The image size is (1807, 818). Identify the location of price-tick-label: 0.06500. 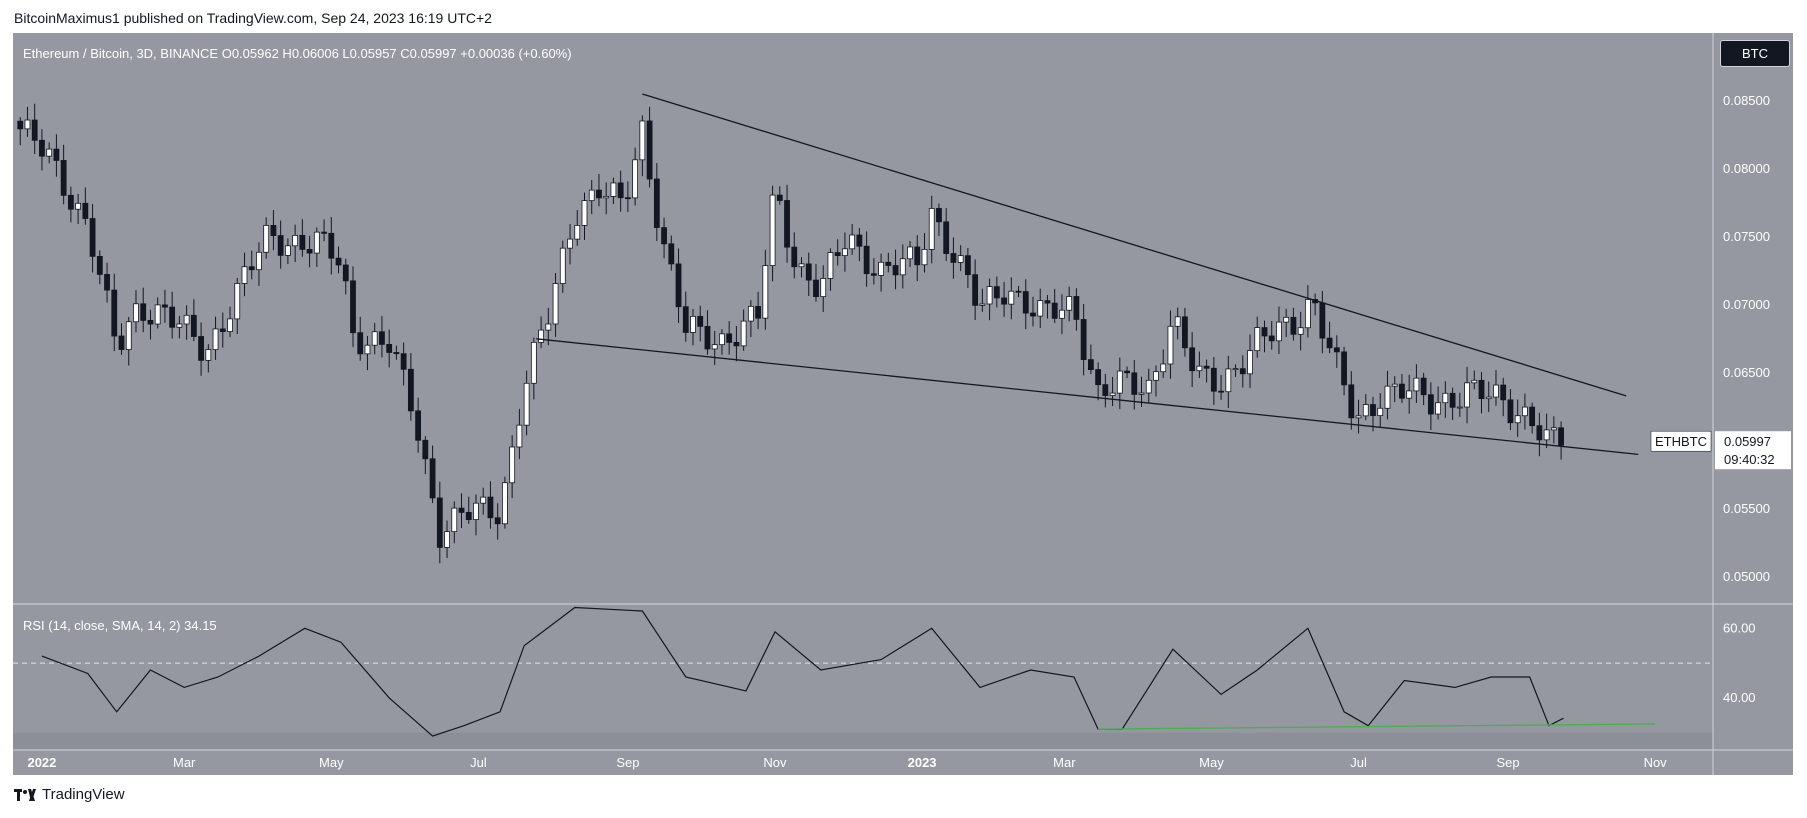
(1746, 372).